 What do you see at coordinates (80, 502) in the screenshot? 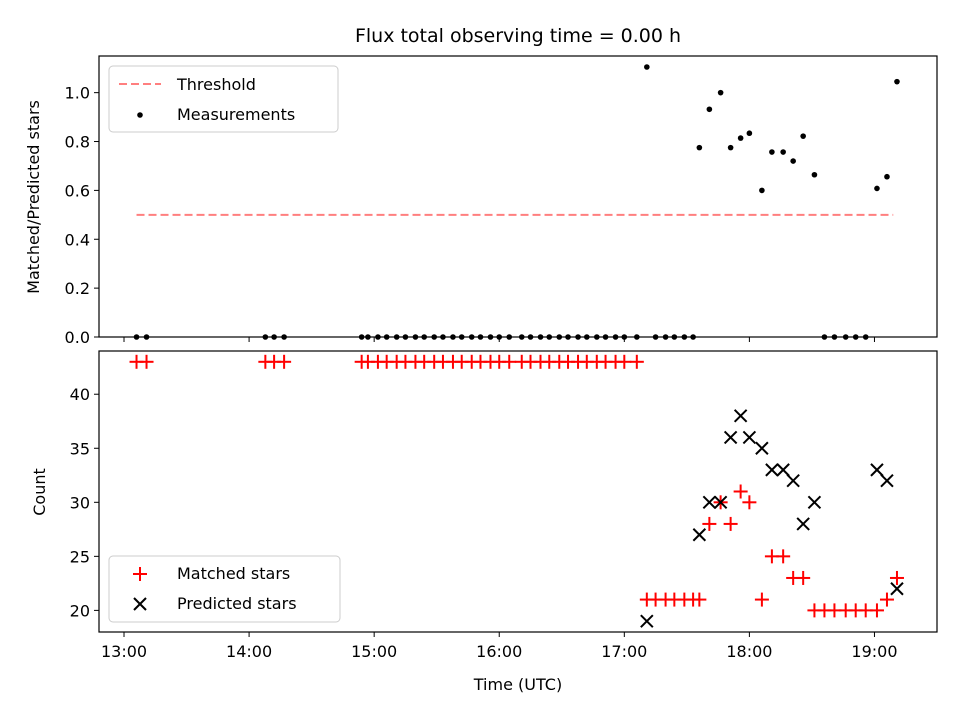
I see `bottom-y-tick-label: 30` at bounding box center [80, 502].